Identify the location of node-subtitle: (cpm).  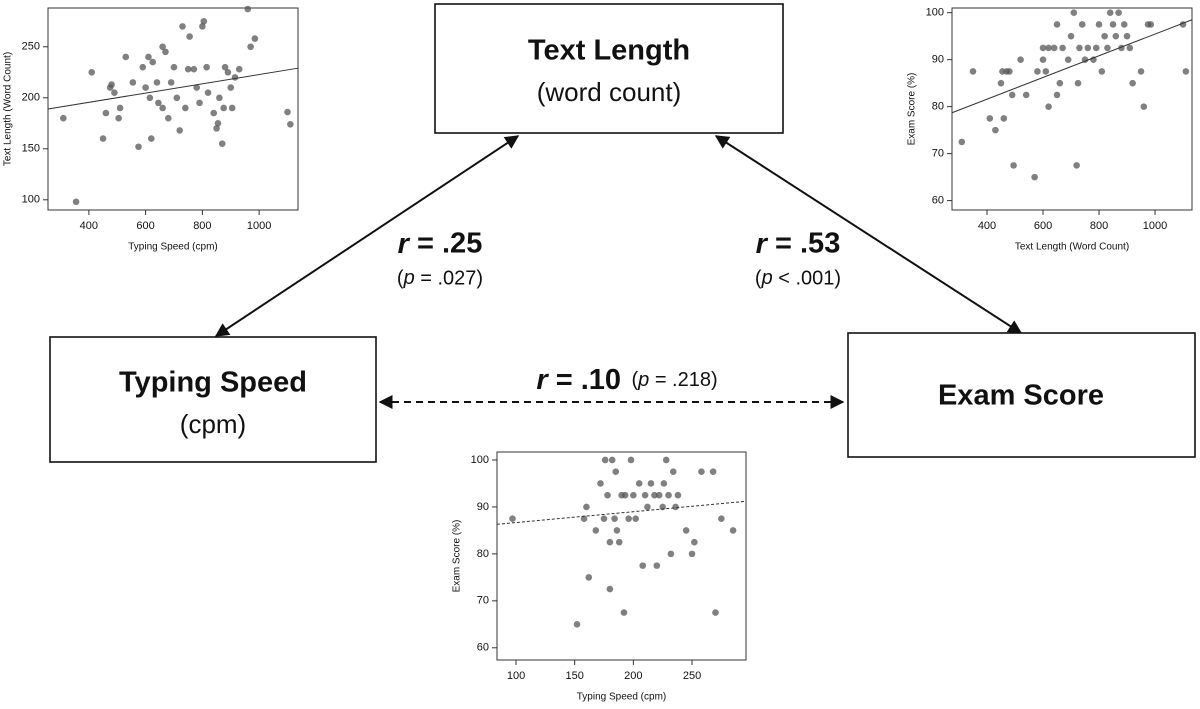
(213, 424).